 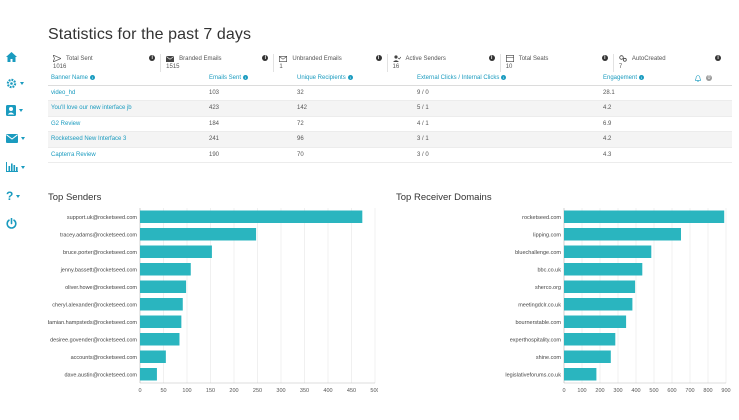 I want to click on banner-name-link: You'll love our new interface jb, so click(x=127, y=108).